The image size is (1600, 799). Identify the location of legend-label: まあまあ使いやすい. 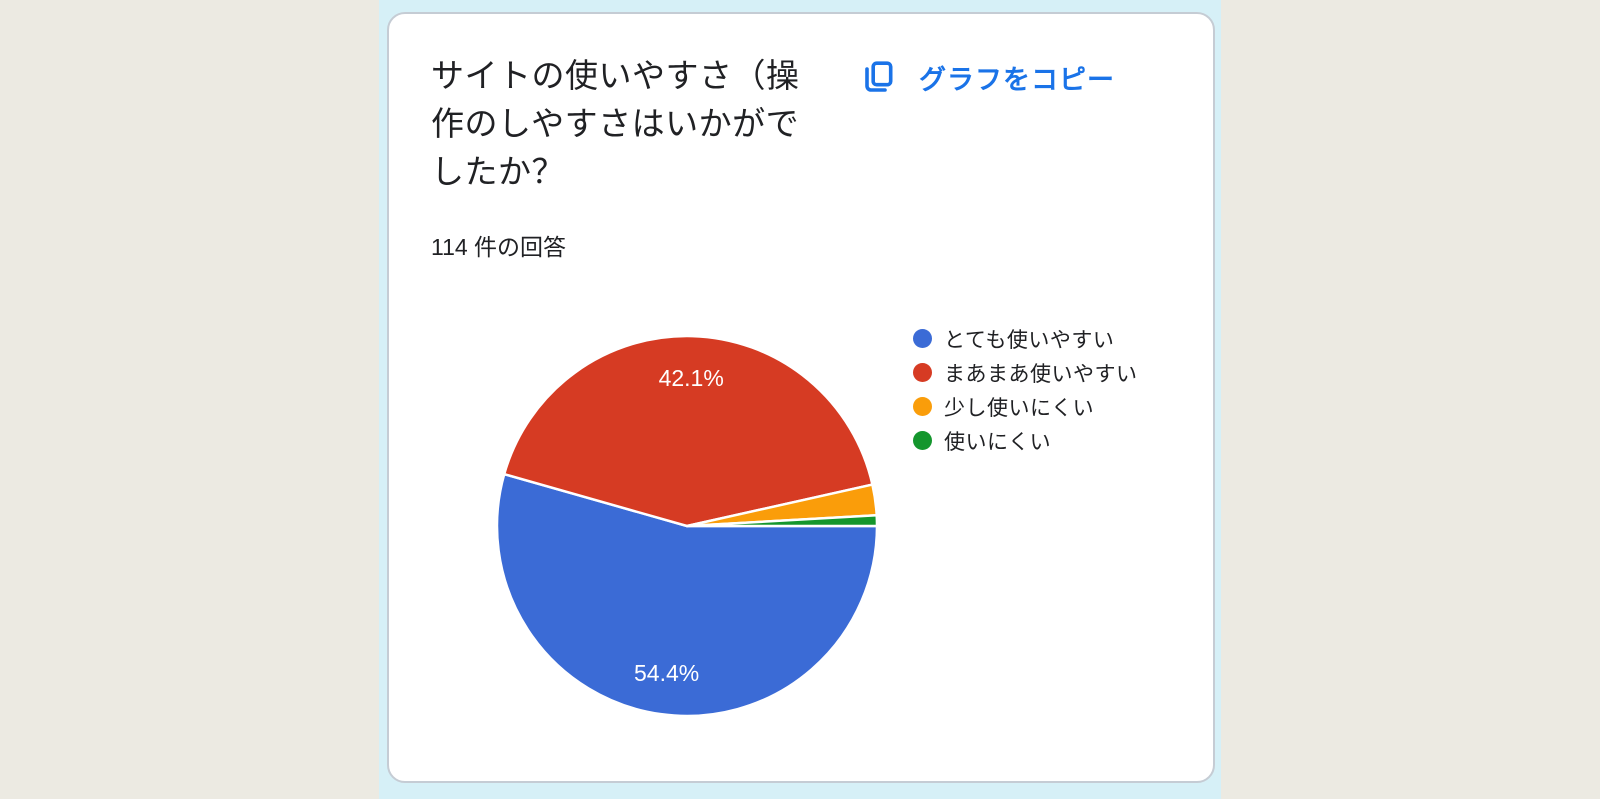
(1041, 374).